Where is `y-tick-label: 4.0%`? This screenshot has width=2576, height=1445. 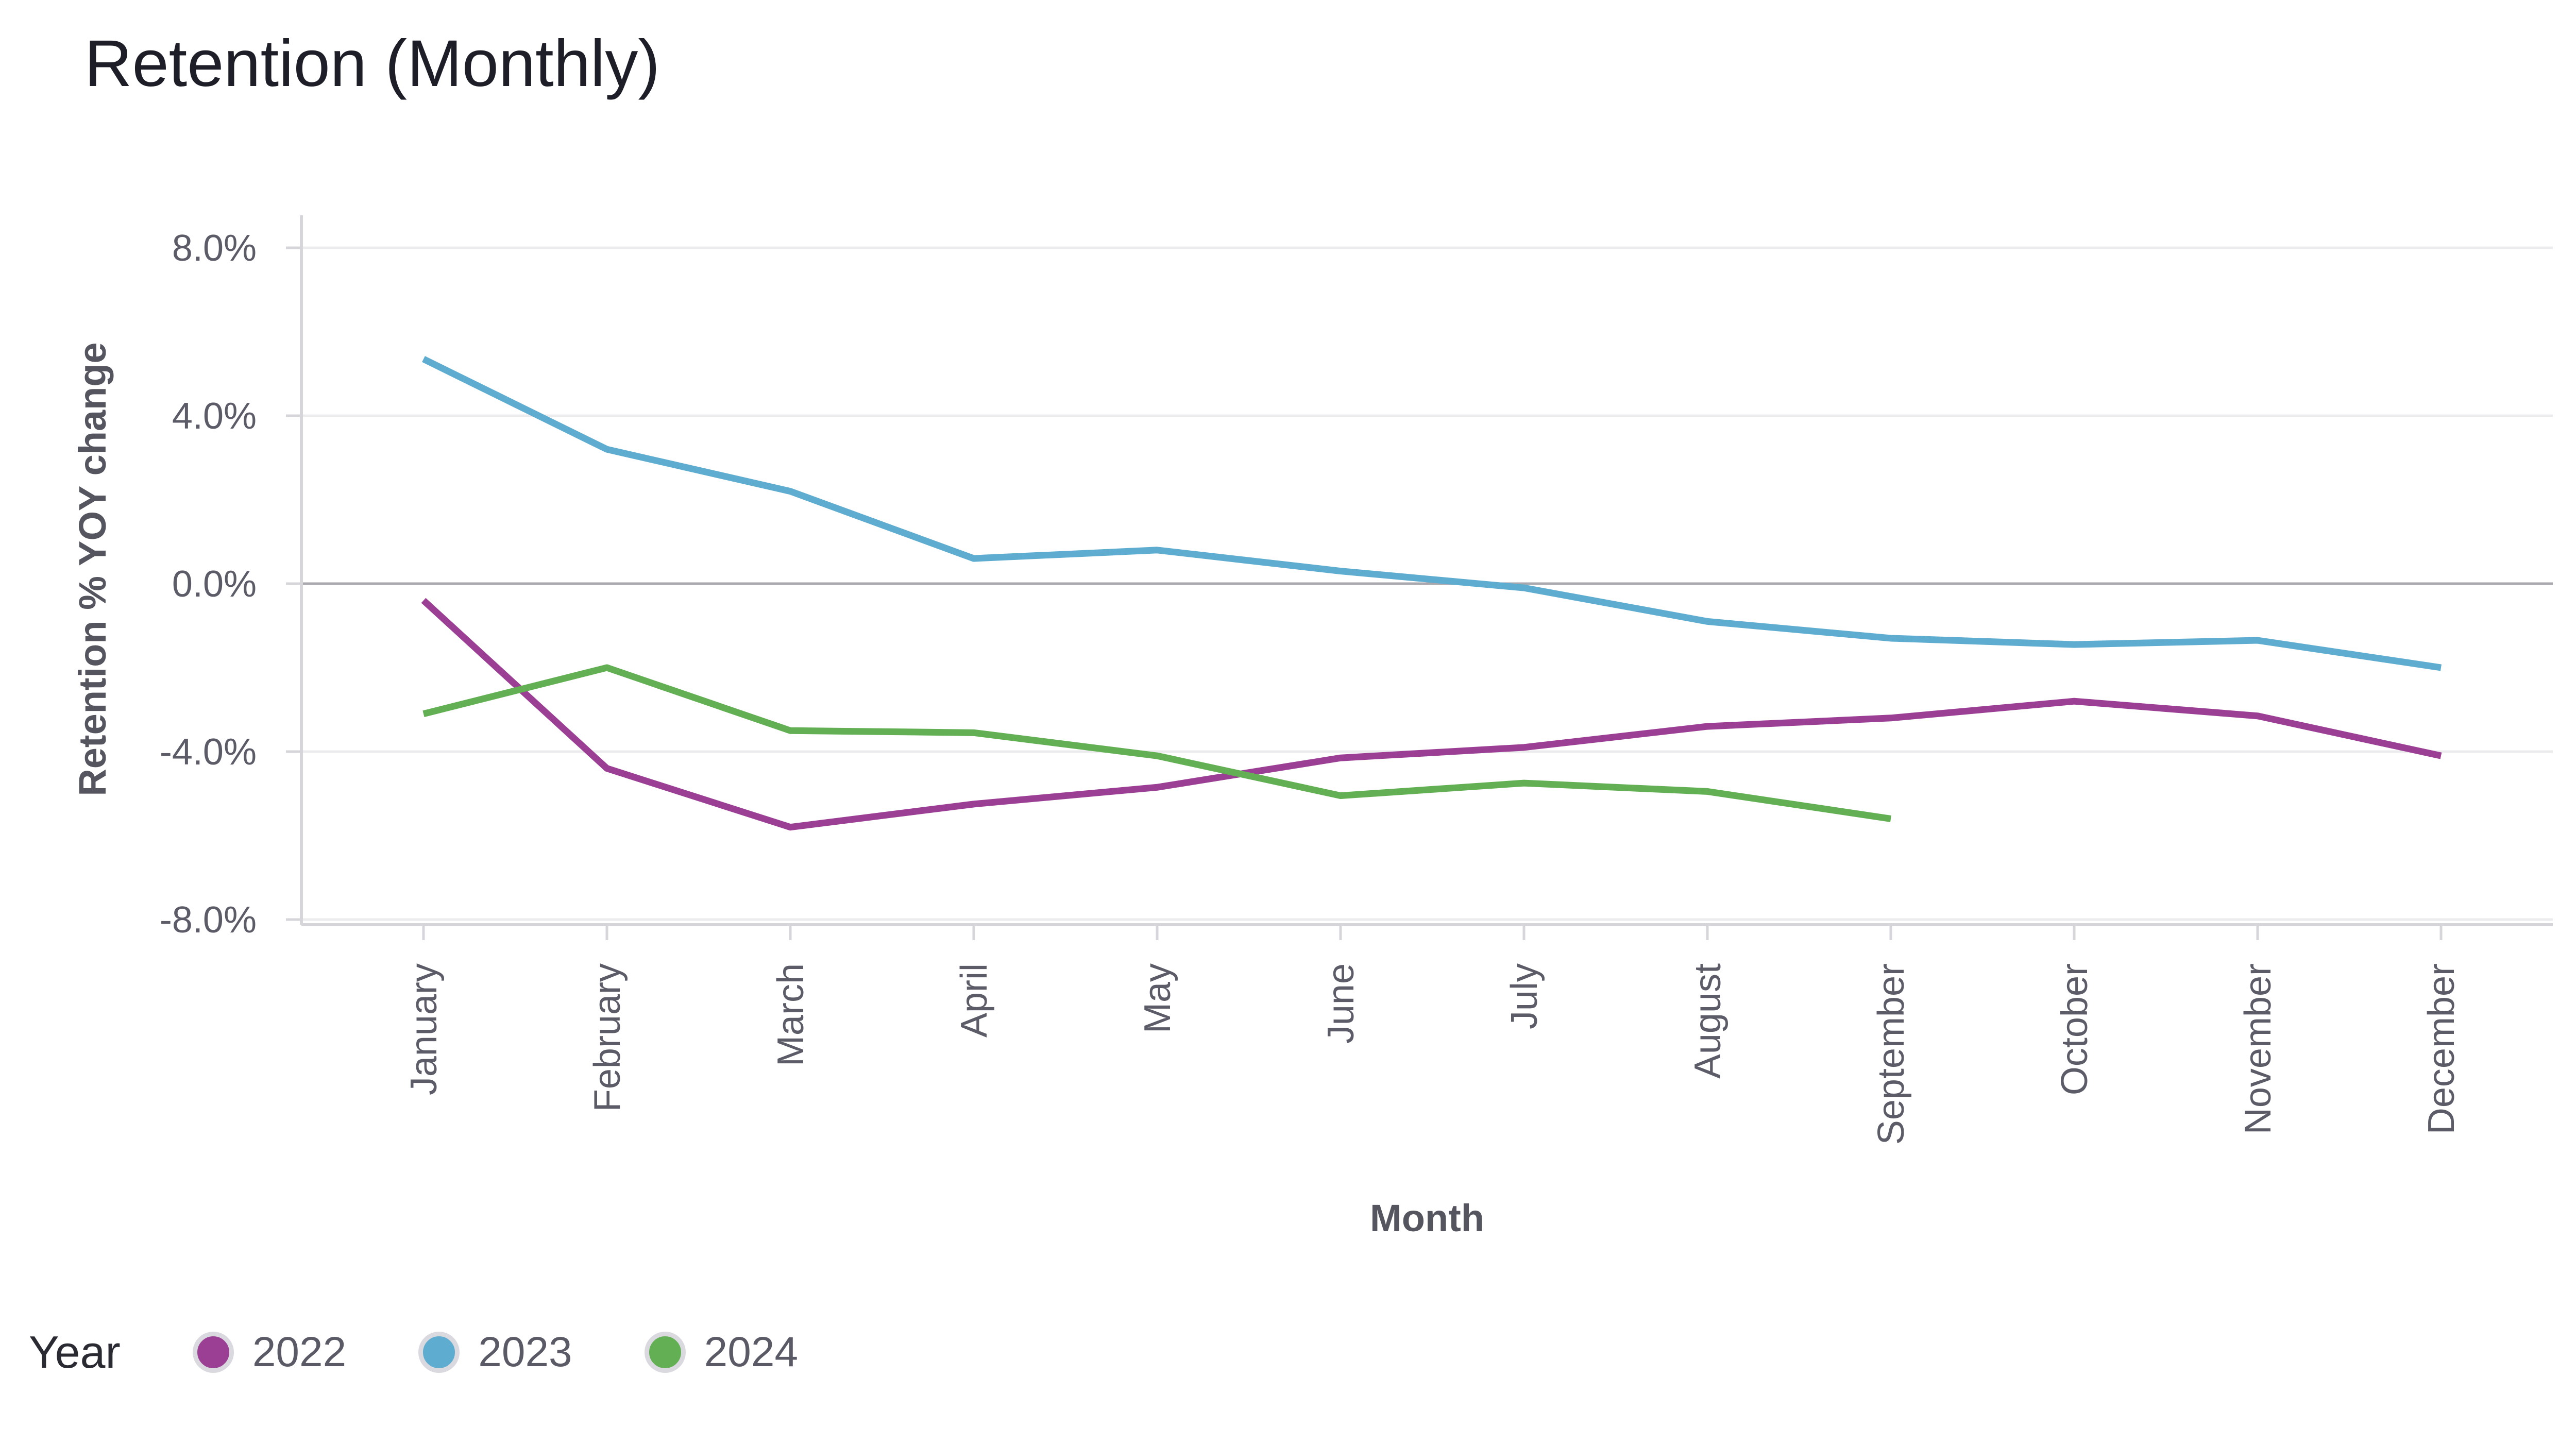
y-tick-label: 4.0% is located at coordinates (214, 416).